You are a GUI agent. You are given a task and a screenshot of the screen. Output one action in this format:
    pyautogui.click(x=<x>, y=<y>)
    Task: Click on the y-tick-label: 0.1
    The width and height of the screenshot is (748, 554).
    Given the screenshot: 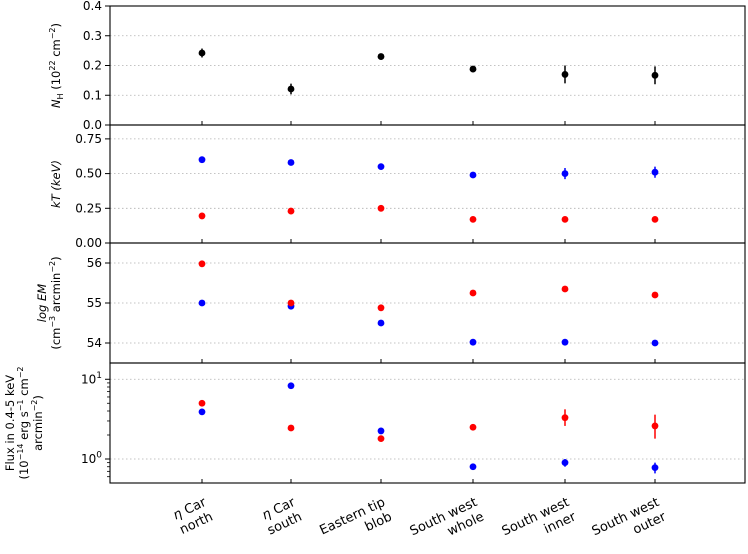 What is the action you would take?
    pyautogui.click(x=92, y=95)
    